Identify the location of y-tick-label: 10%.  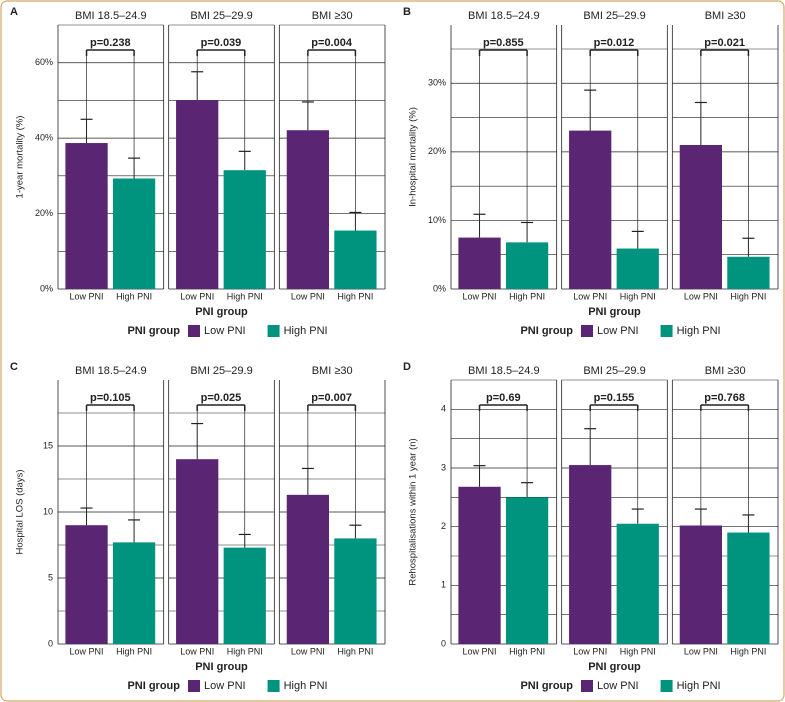
(437, 220).